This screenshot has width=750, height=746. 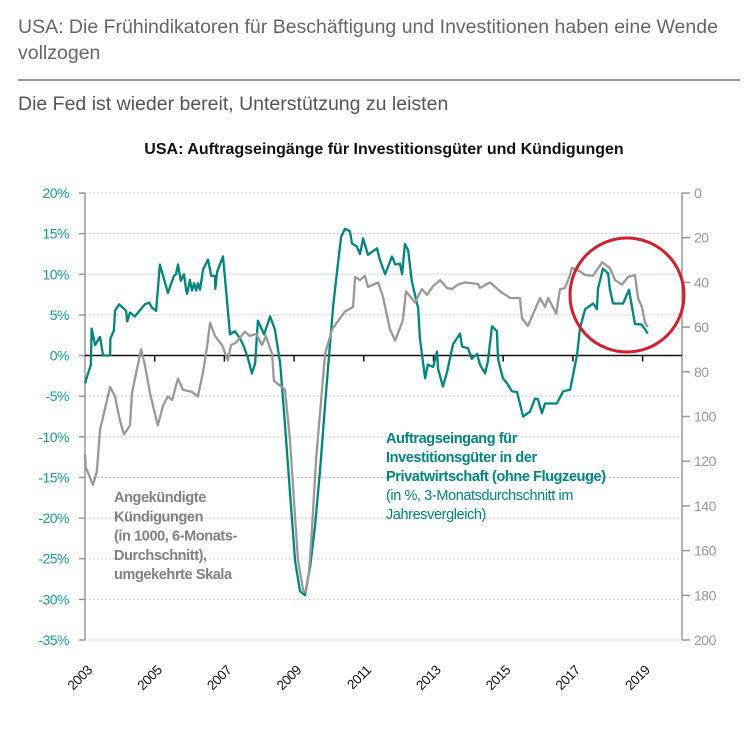 What do you see at coordinates (158, 517) in the screenshot?
I see `layoffs-series-label: Kündigungen` at bounding box center [158, 517].